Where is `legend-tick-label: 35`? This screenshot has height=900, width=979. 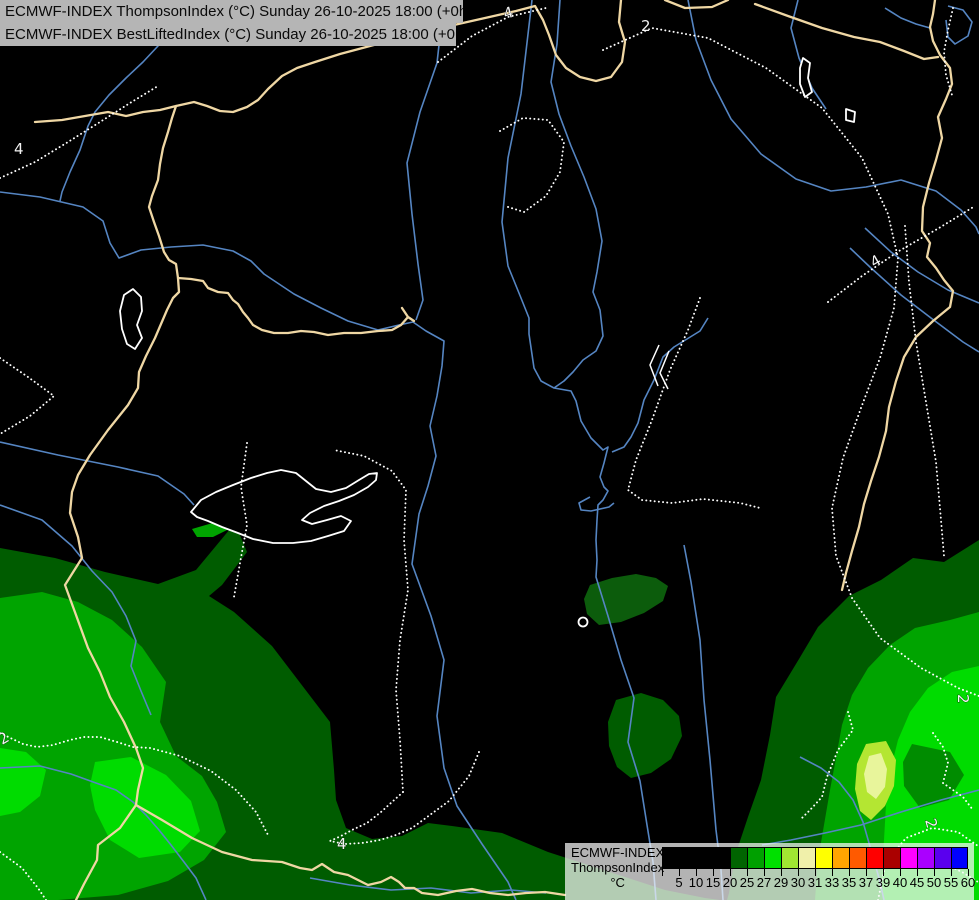 legend-tick-label: 35 is located at coordinates (849, 882).